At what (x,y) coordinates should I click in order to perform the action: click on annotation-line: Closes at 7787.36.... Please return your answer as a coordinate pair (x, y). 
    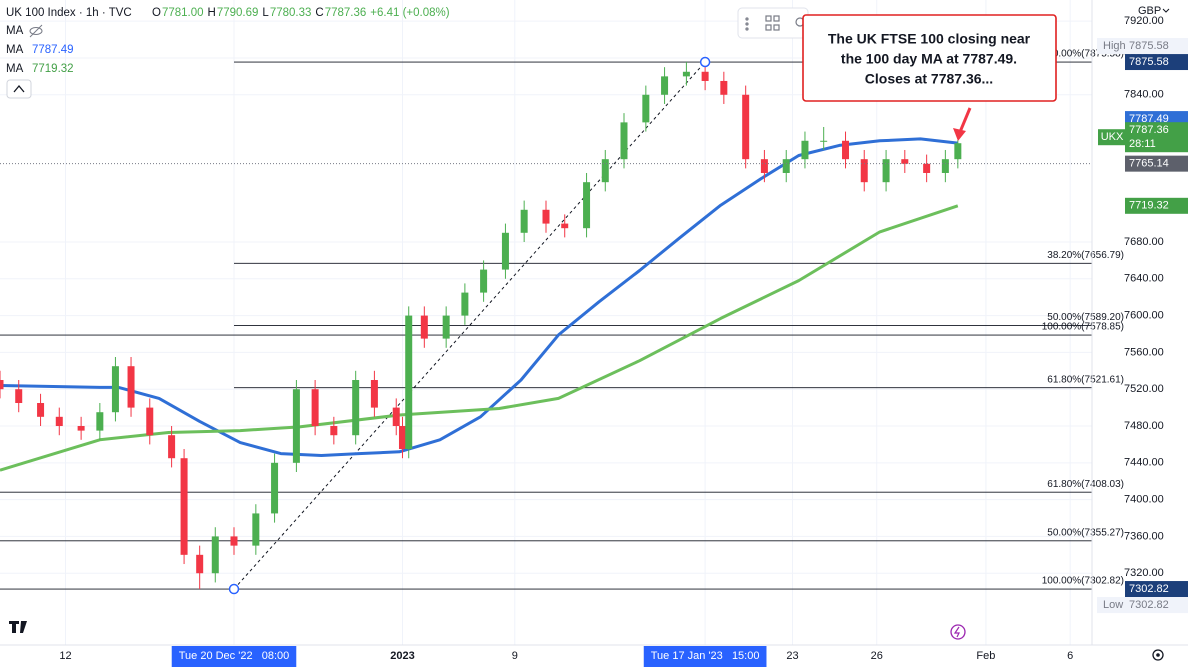
    Looking at the image, I should click on (929, 79).